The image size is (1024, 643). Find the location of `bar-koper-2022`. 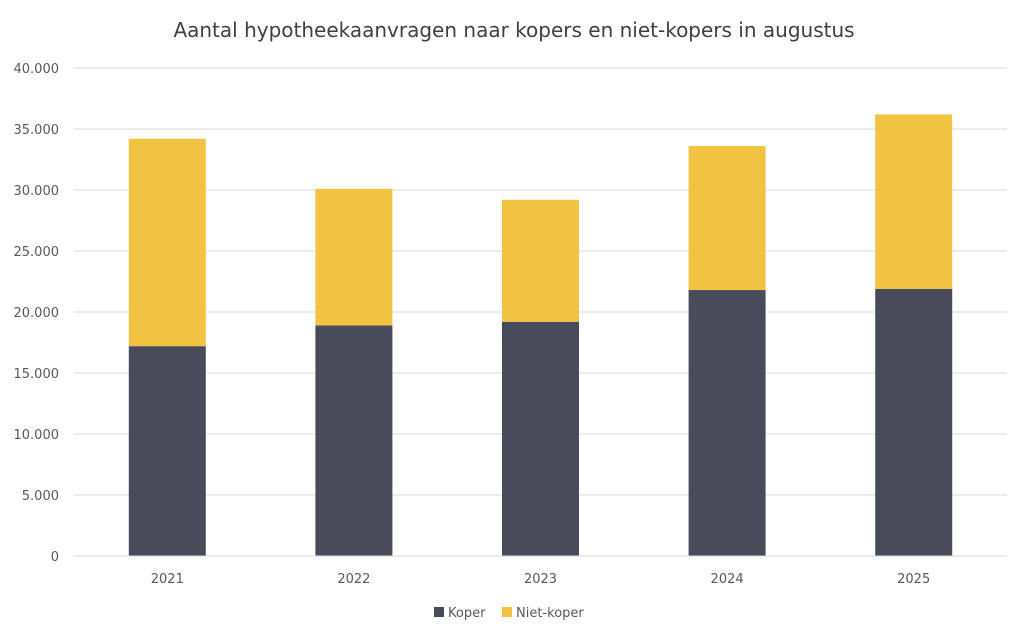

bar-koper-2022 is located at coordinates (354, 440).